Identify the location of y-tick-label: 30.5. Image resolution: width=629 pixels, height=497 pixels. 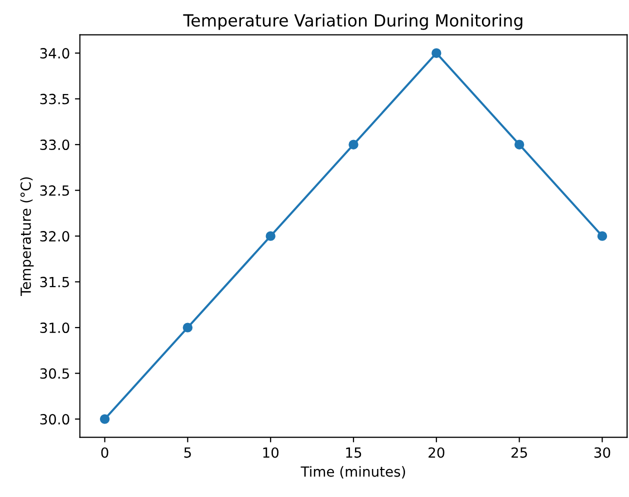
(54, 373).